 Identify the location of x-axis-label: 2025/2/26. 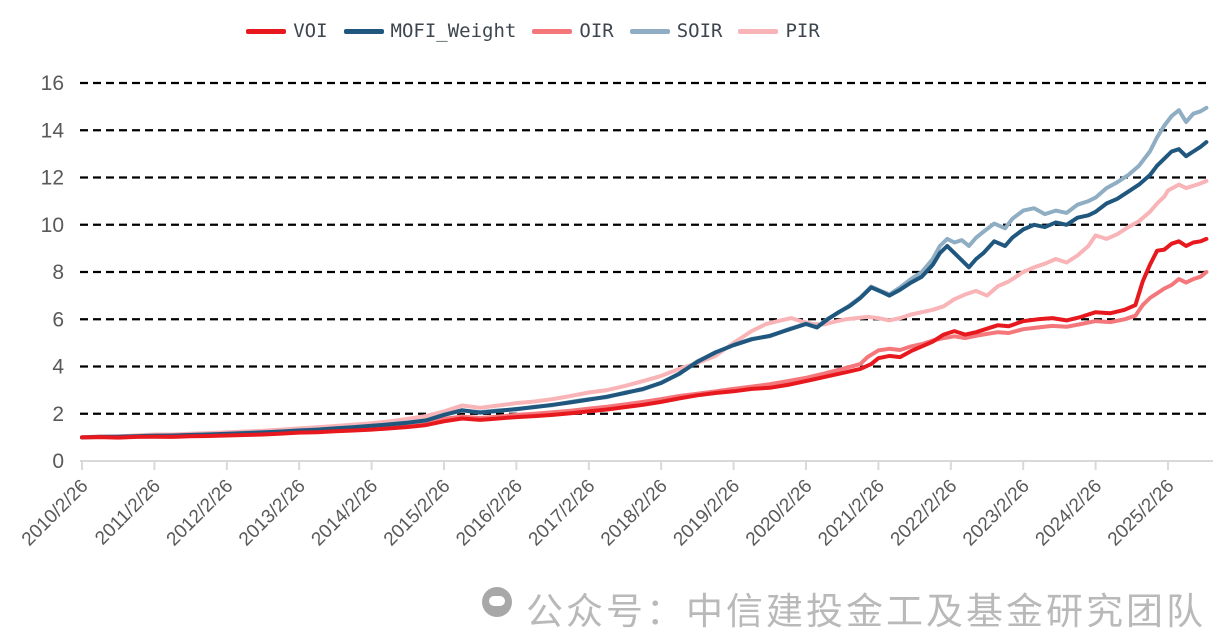
(1141, 513).